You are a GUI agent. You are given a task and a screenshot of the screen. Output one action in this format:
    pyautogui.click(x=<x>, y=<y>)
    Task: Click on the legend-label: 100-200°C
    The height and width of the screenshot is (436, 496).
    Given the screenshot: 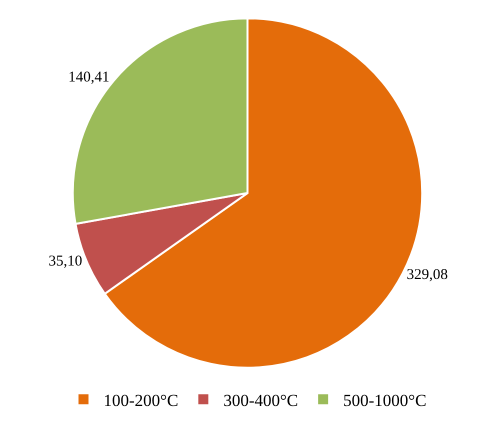 What is the action you would take?
    pyautogui.click(x=141, y=400)
    